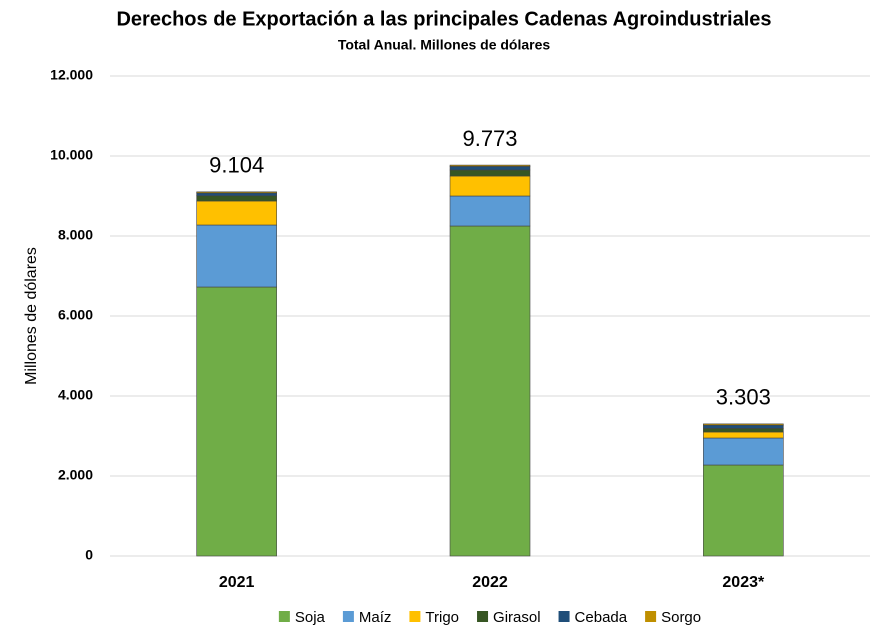  I want to click on x-tick-label: 2023*, so click(743, 582).